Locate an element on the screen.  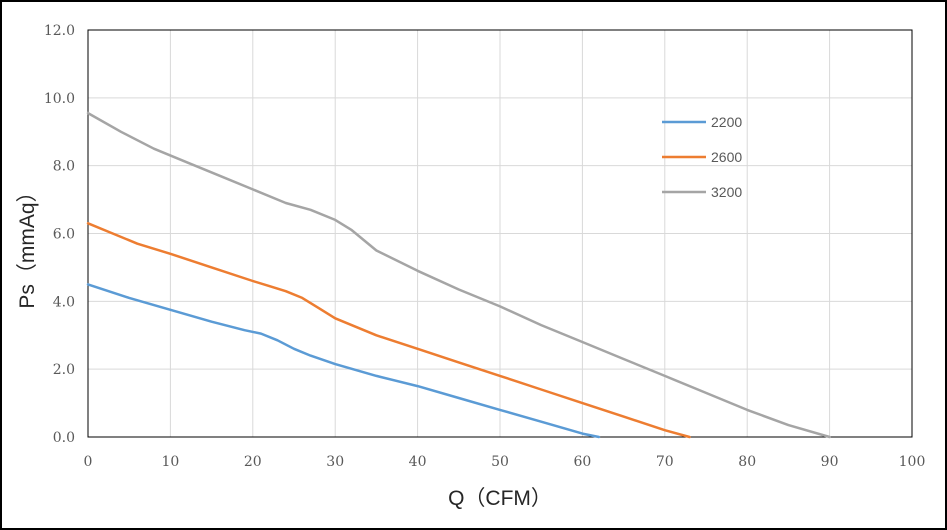
y-axis-title: Ps（mmAq） is located at coordinates (27, 244).